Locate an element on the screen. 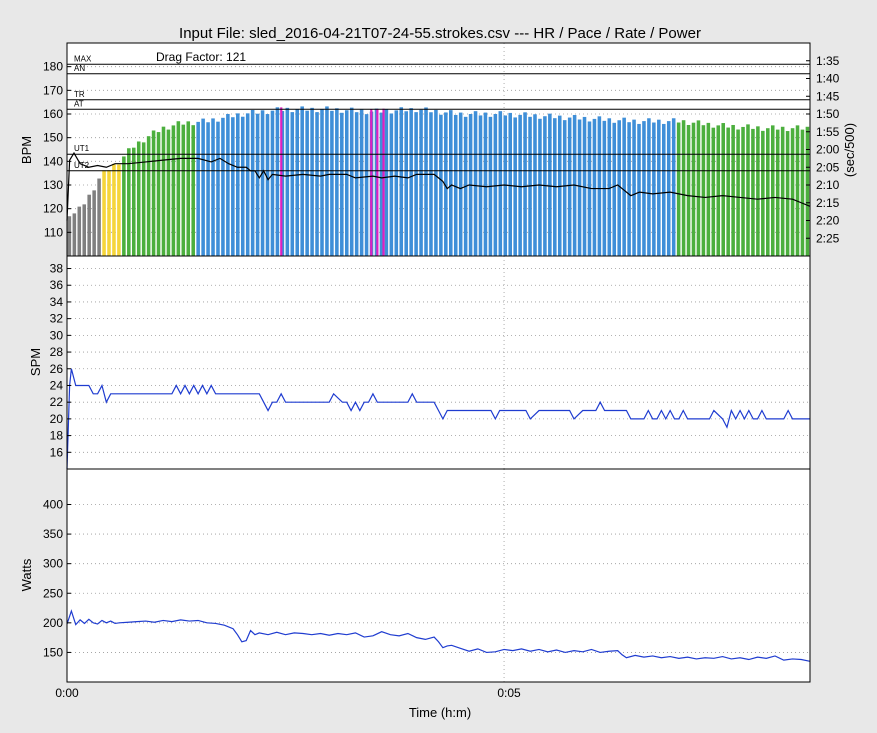 The height and width of the screenshot is (733, 877). x-tick-label-1: 0:05 is located at coordinates (509, 693).